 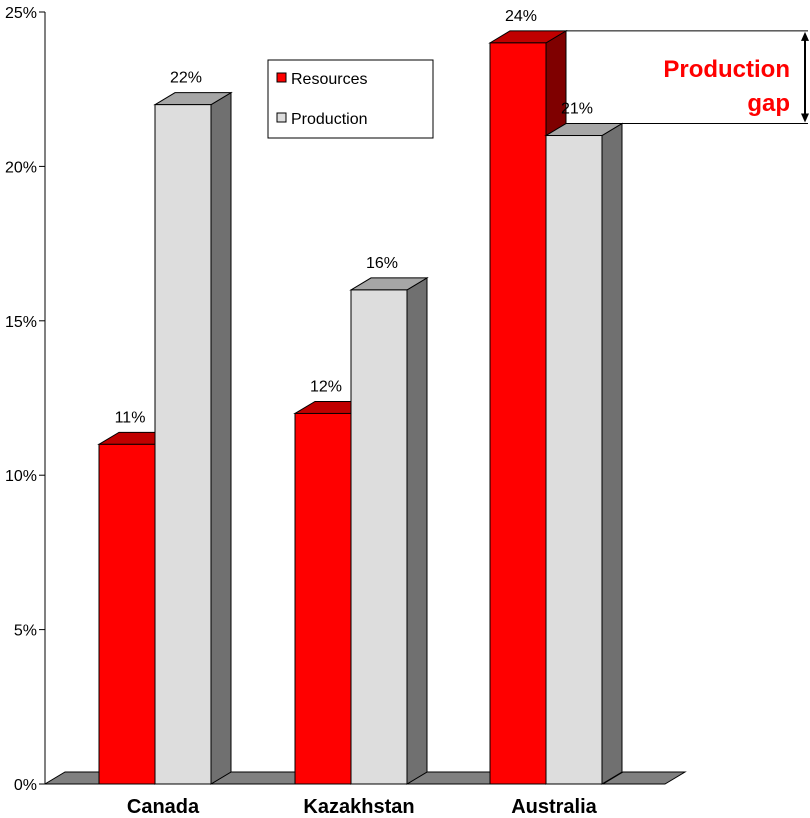 What do you see at coordinates (768, 103) in the screenshot?
I see `gap-label-line2: gap` at bounding box center [768, 103].